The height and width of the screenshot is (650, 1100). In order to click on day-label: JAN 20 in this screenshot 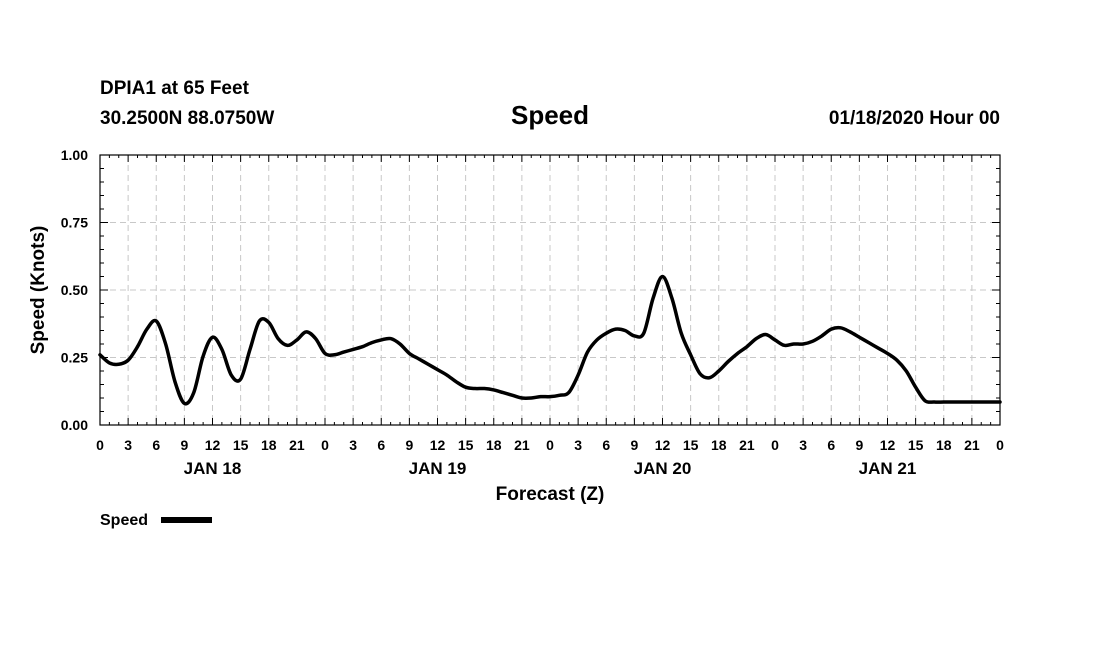, I will do `click(663, 468)`.